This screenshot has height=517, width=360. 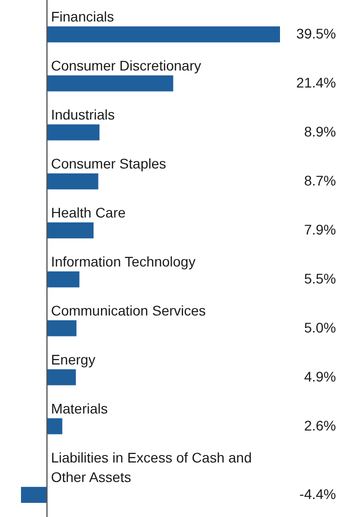 What do you see at coordinates (320, 180) in the screenshot?
I see `data-label: 8.7%` at bounding box center [320, 180].